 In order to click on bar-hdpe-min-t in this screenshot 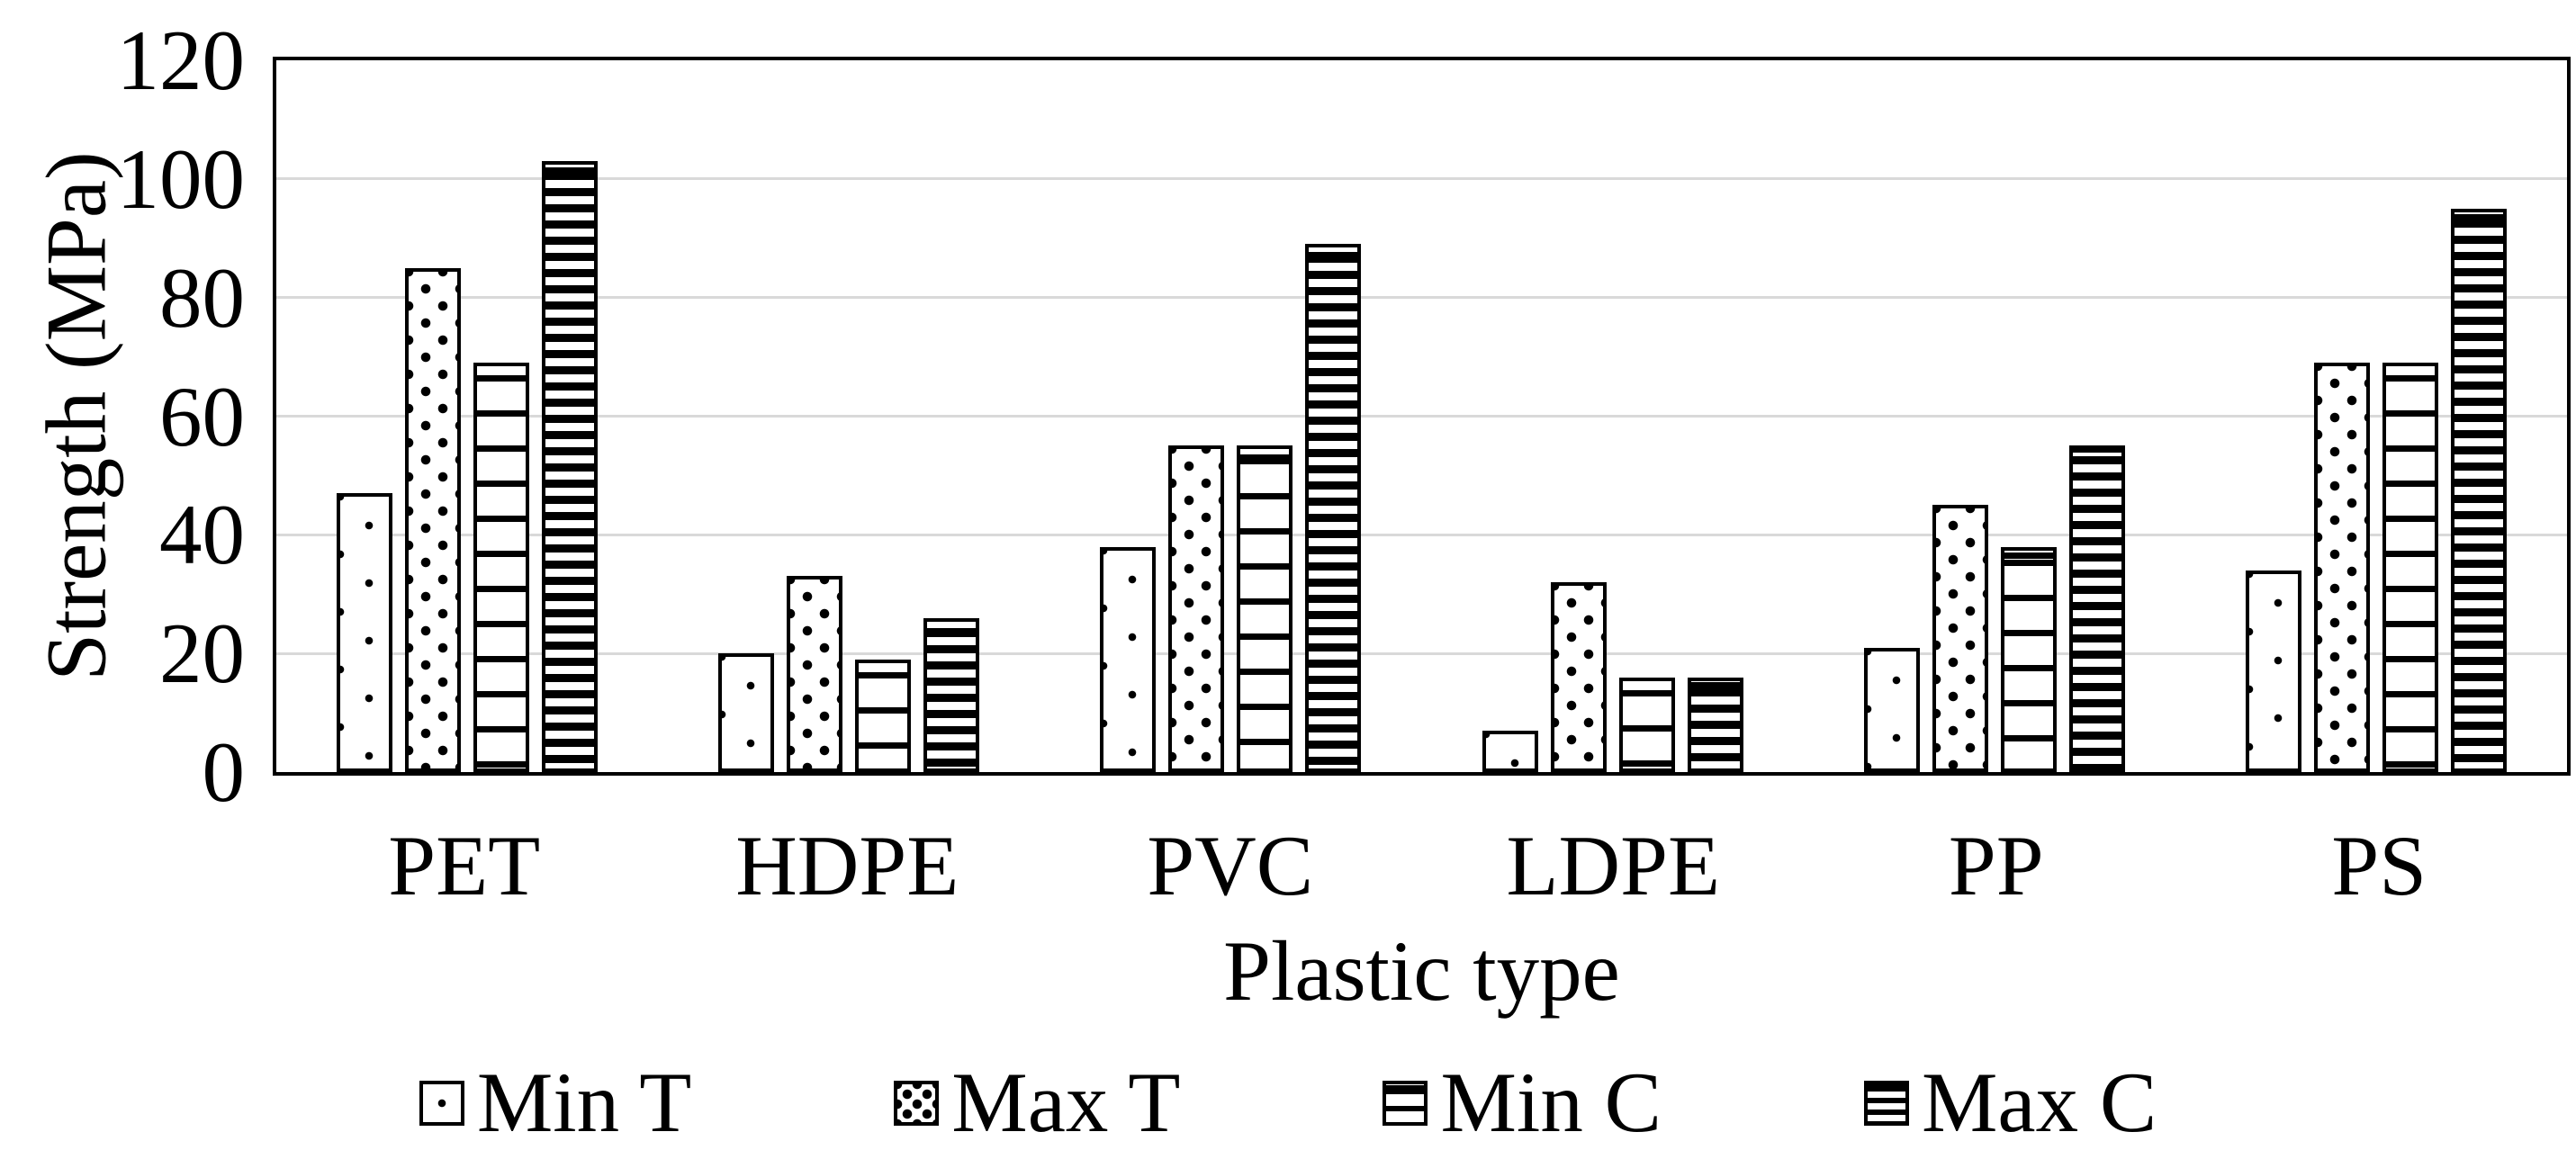, I will do `click(746, 713)`.